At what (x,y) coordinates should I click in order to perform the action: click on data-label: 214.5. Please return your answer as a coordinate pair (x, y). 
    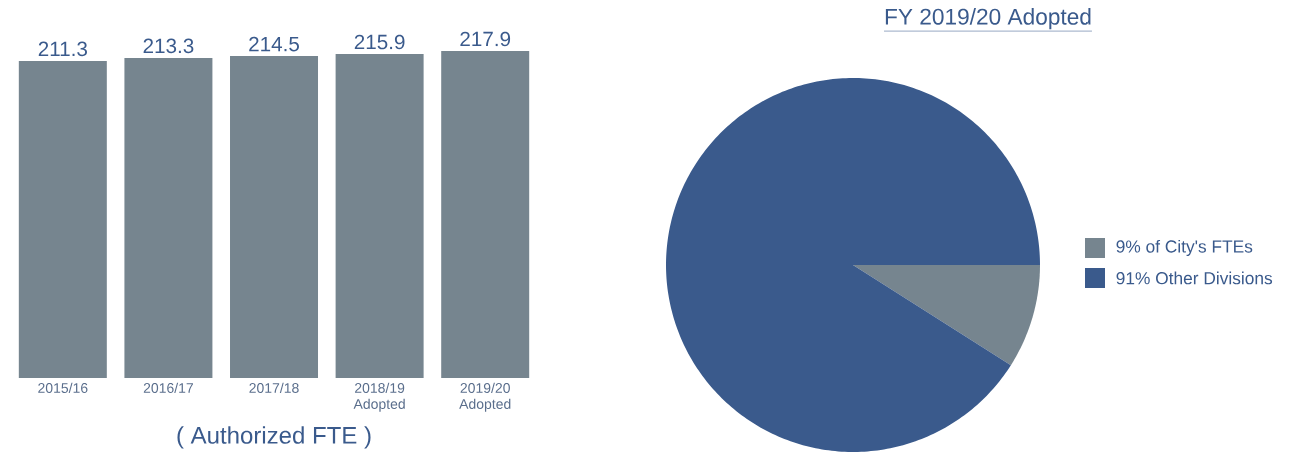
    Looking at the image, I should click on (274, 44).